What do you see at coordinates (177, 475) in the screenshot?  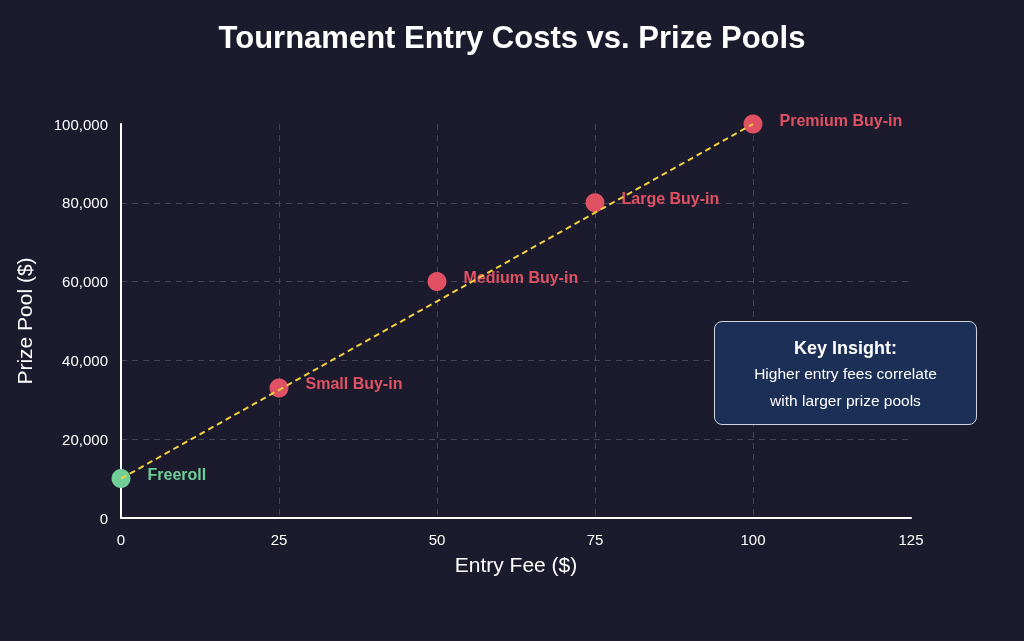 I see `series-label: Freeroll` at bounding box center [177, 475].